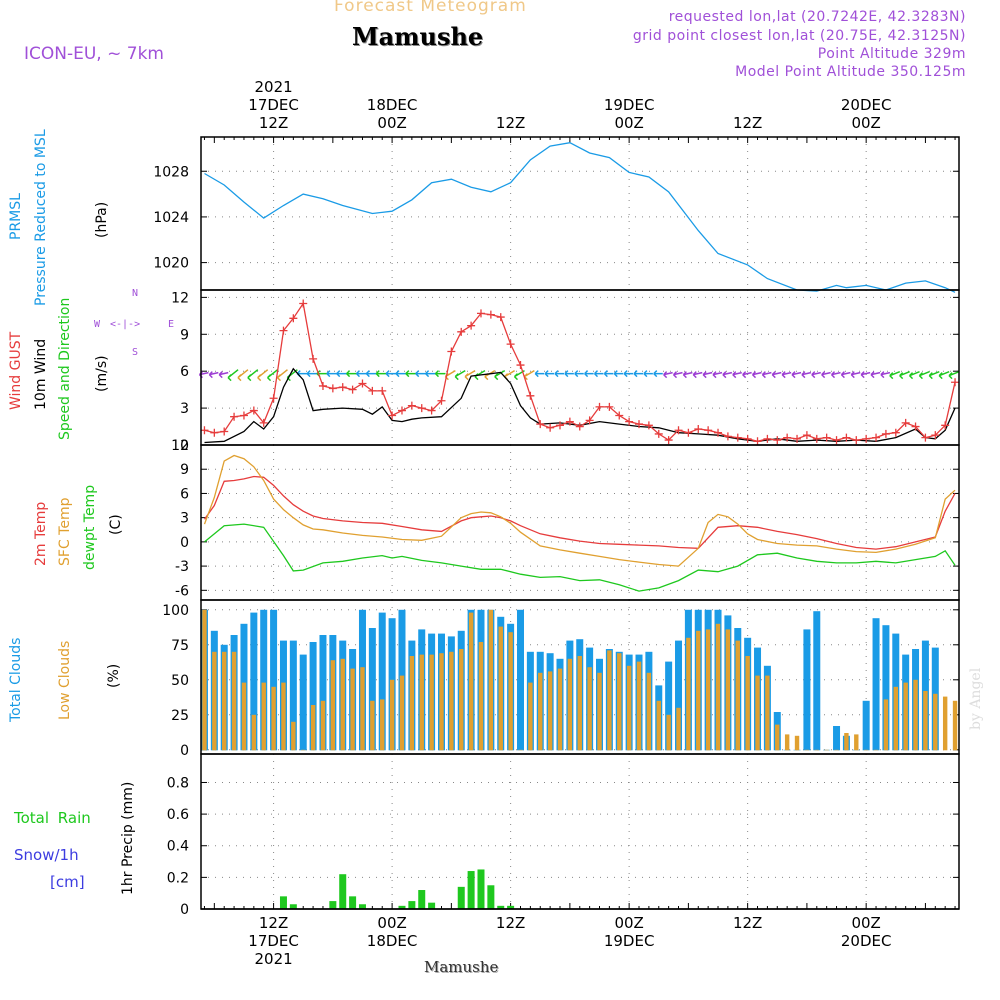 Image resolution: width=1000 pixels, height=1000 pixels. I want to click on ytick-label: 3, so click(184, 409).